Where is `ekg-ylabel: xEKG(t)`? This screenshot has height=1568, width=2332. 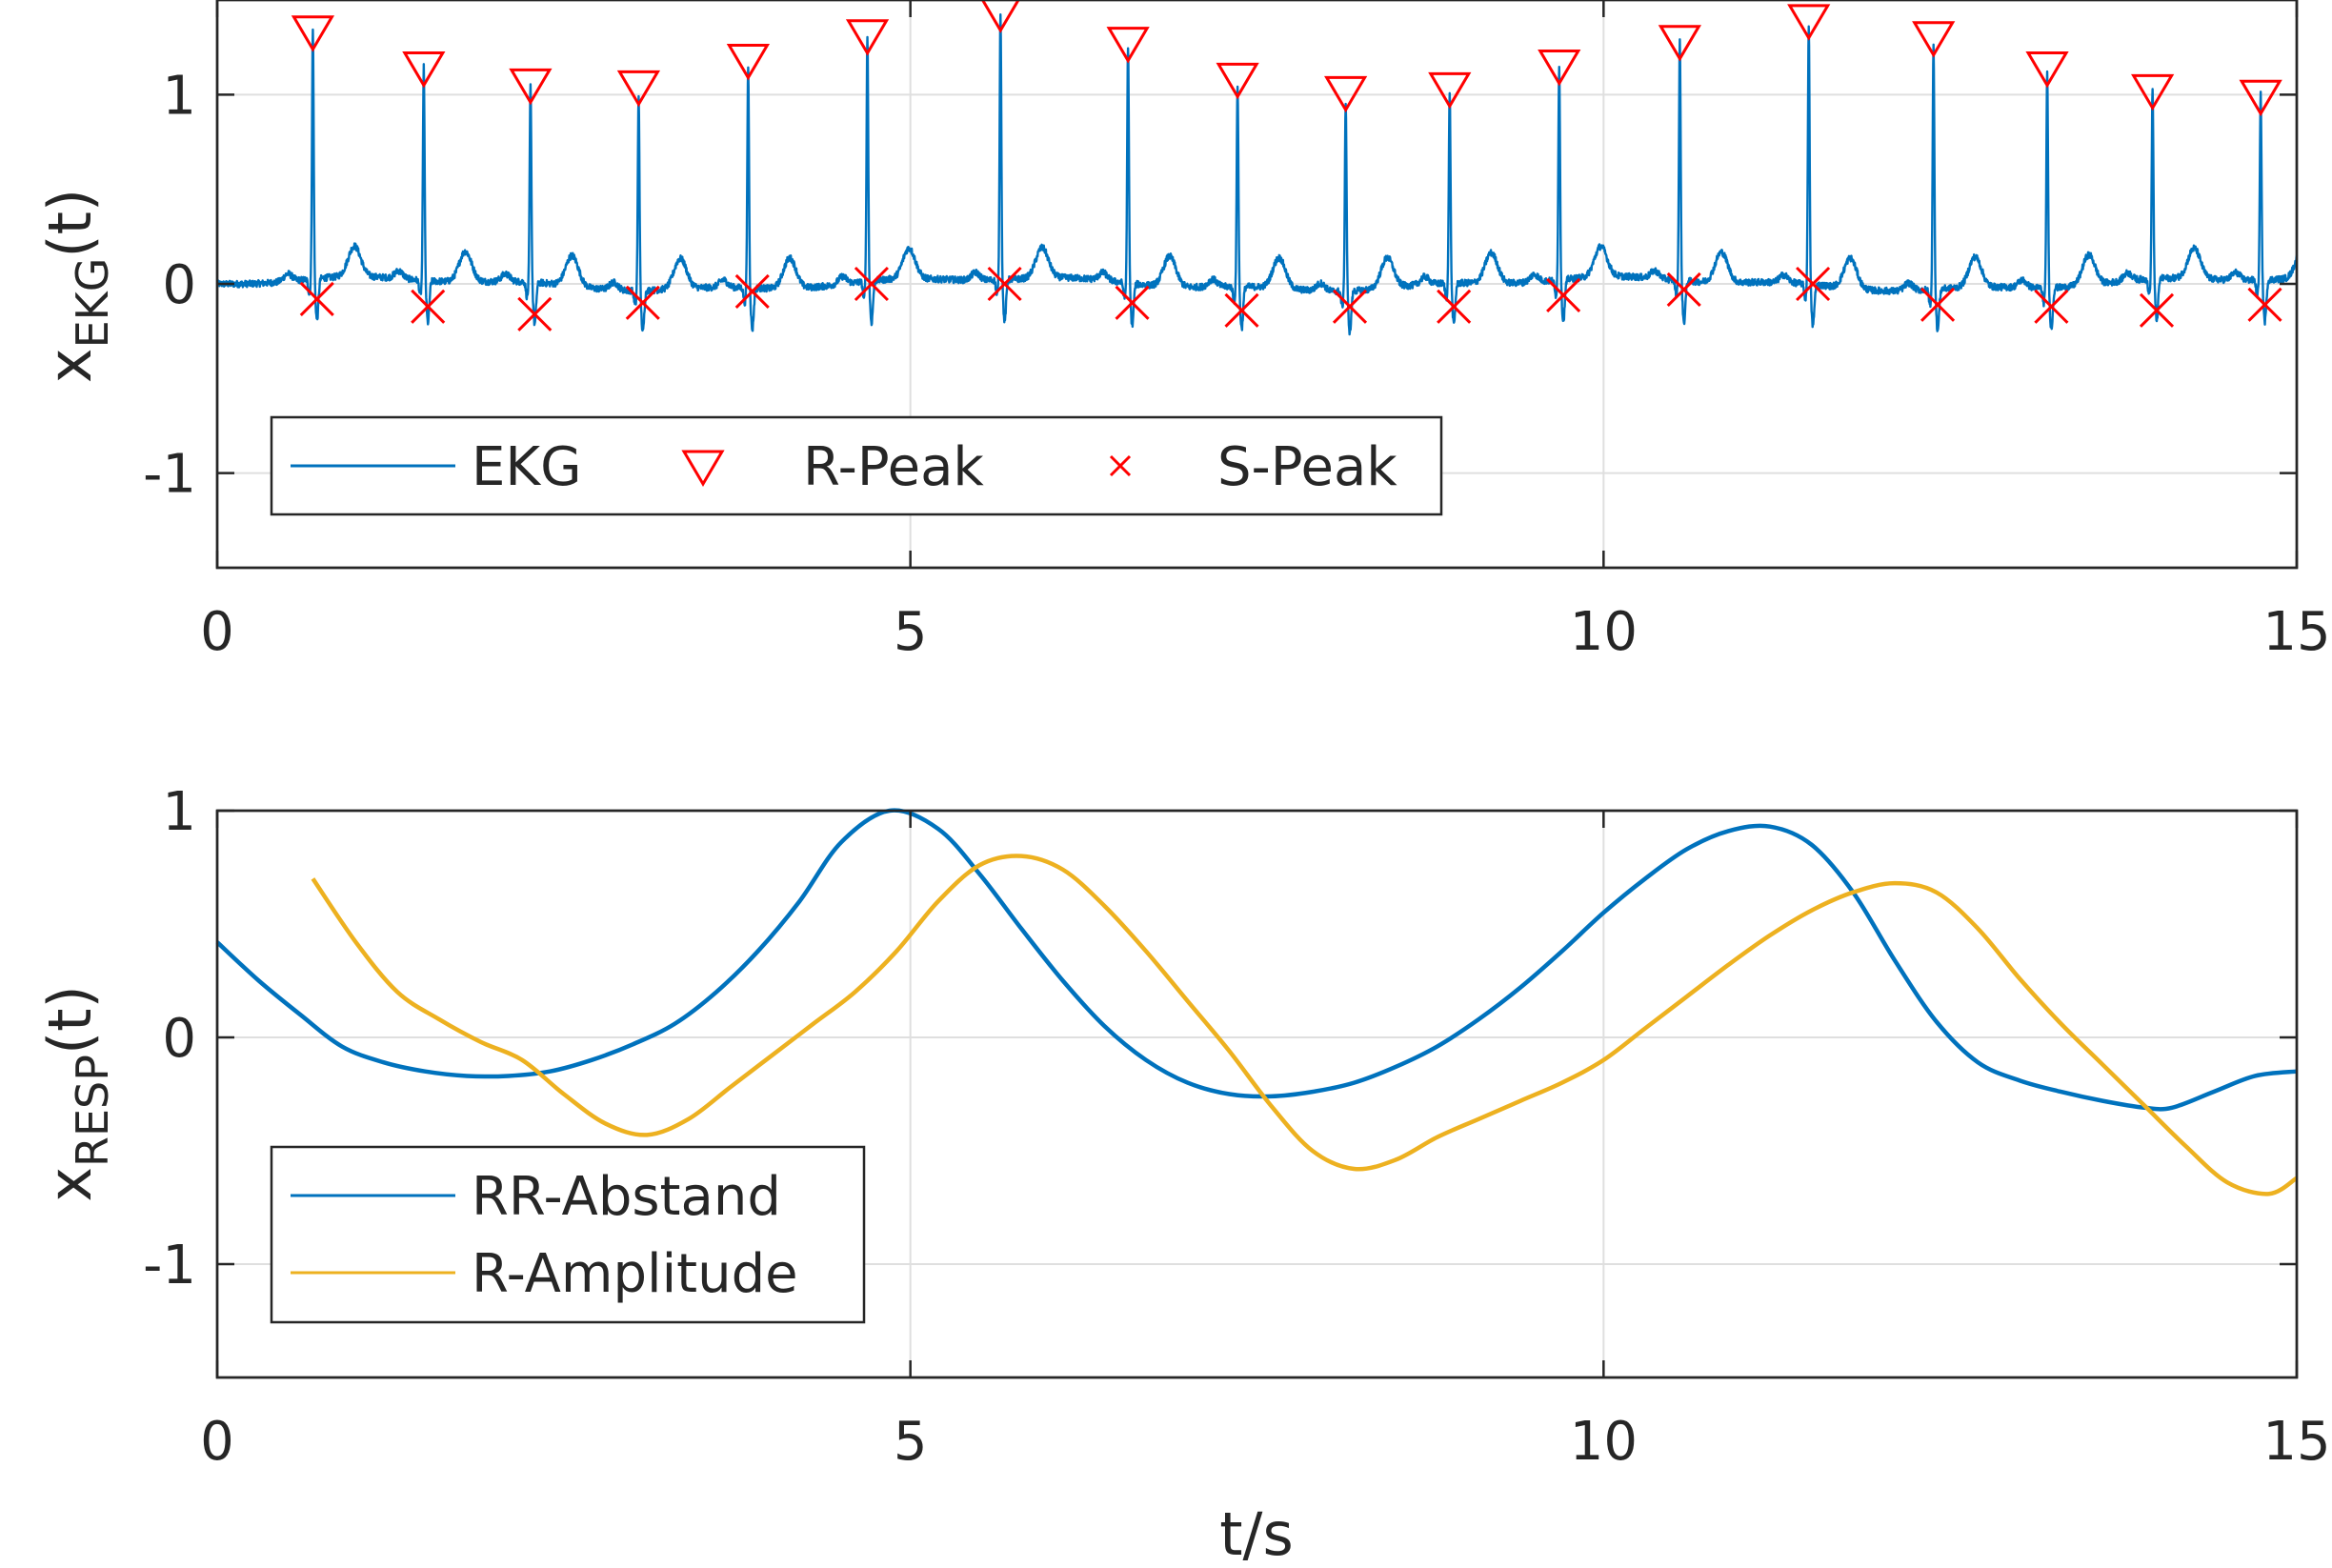
ekg-ylabel: xEKG(t) is located at coordinates (76, 286).